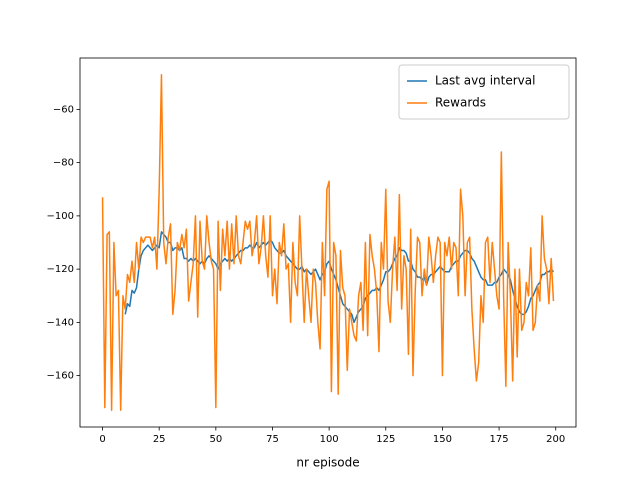 This screenshot has width=640, height=480. I want to click on x-tick-label: 175, so click(499, 439).